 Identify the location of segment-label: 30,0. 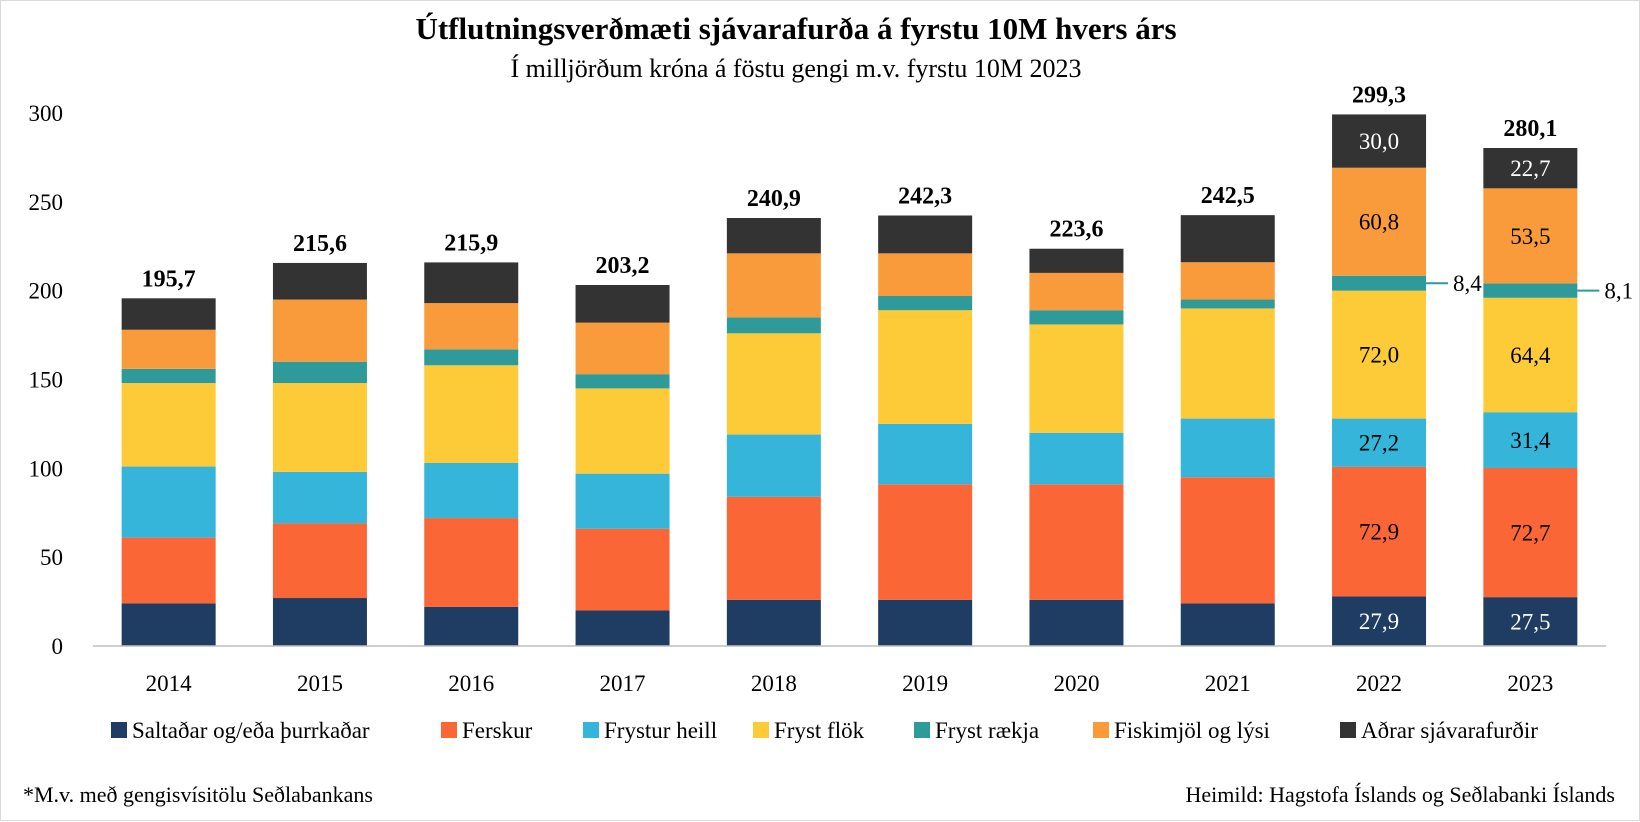
(1379, 141).